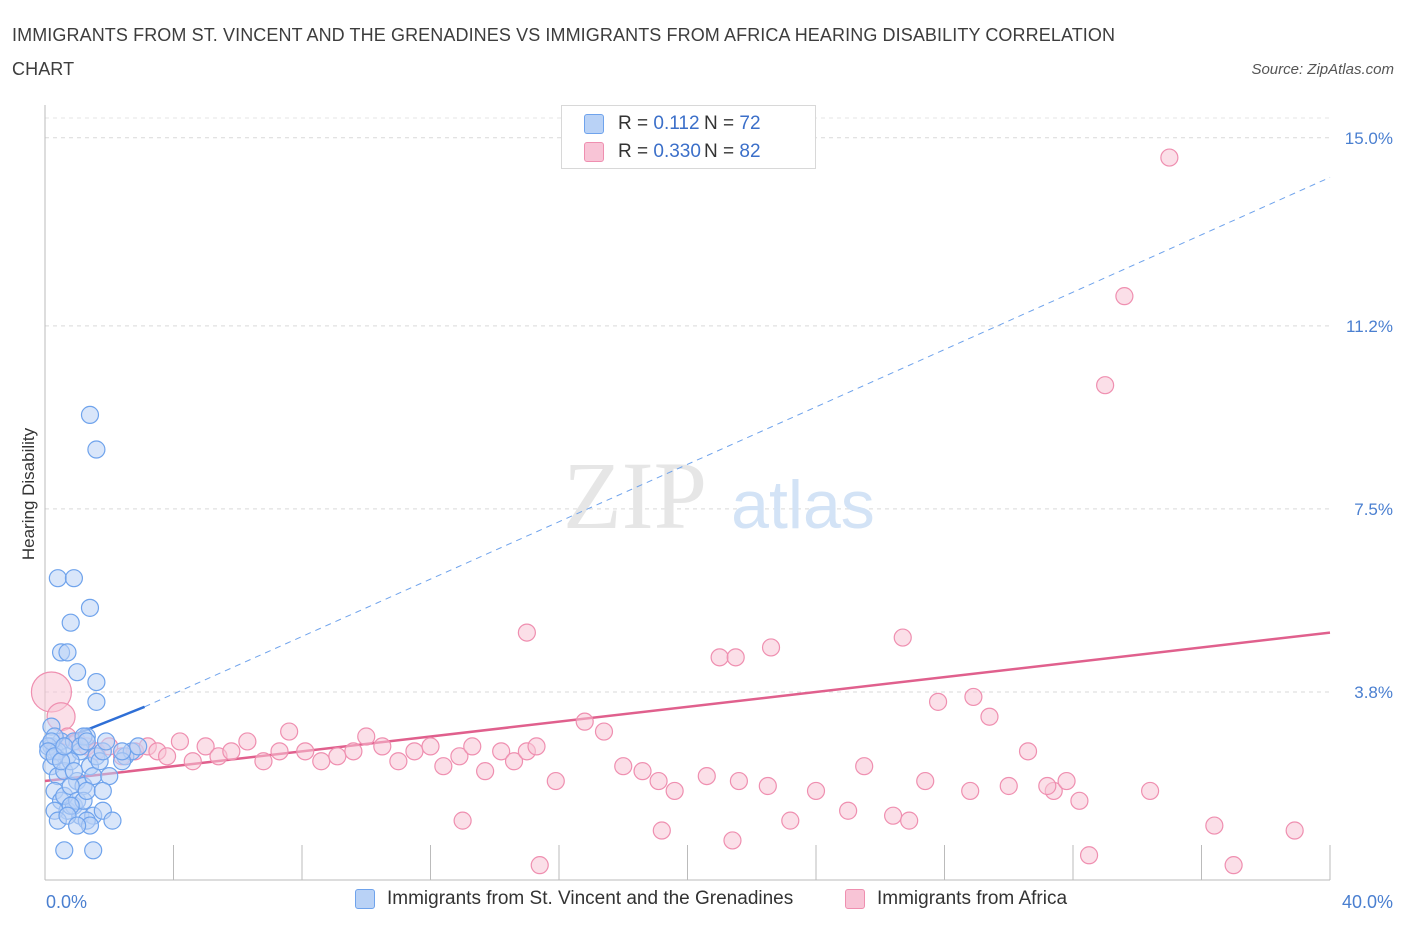 Image resolution: width=1406 pixels, height=930 pixels. Describe the element at coordinates (677, 151) in the screenshot. I see `legend-r-value: 0.330` at that location.